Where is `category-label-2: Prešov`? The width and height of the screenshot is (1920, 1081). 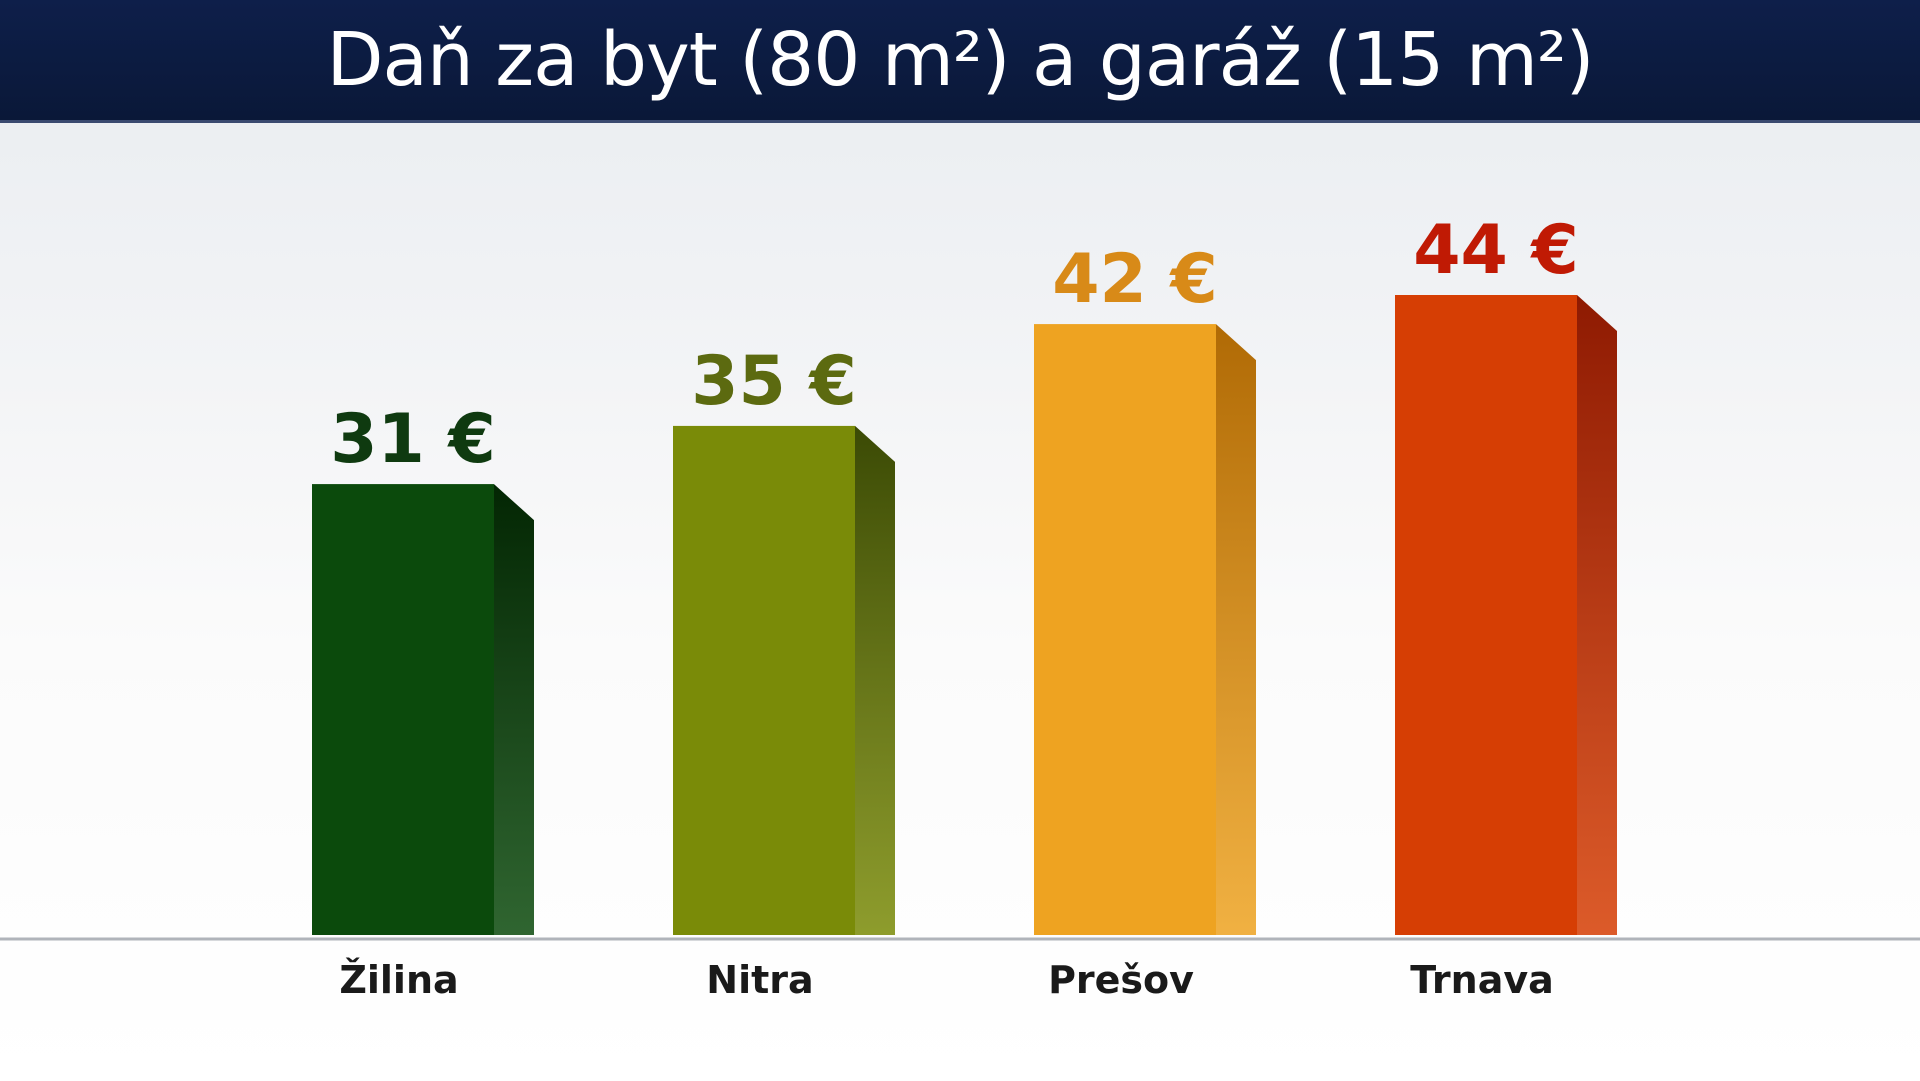 category-label-2: Prešov is located at coordinates (1121, 980).